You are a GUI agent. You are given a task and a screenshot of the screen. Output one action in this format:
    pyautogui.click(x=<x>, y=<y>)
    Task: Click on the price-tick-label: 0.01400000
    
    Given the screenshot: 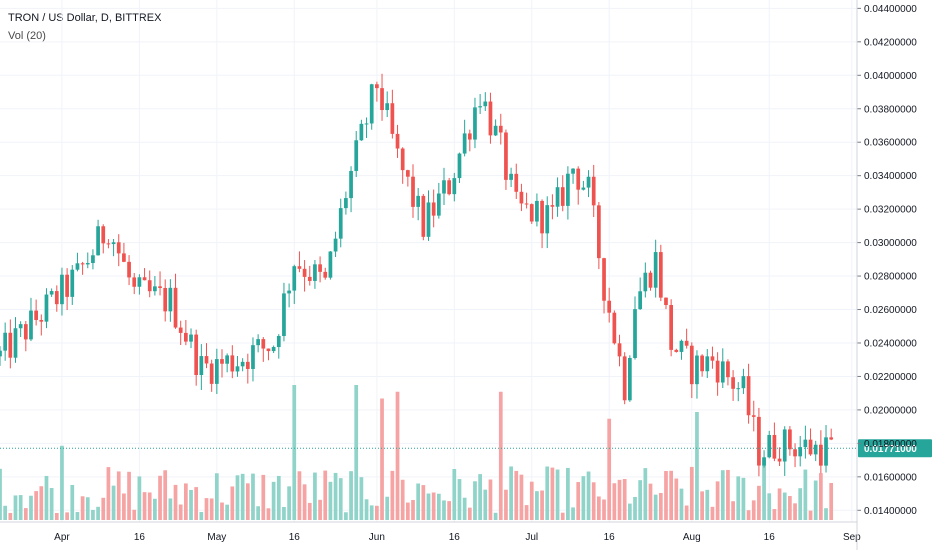 What is the action you would take?
    pyautogui.click(x=890, y=511)
    